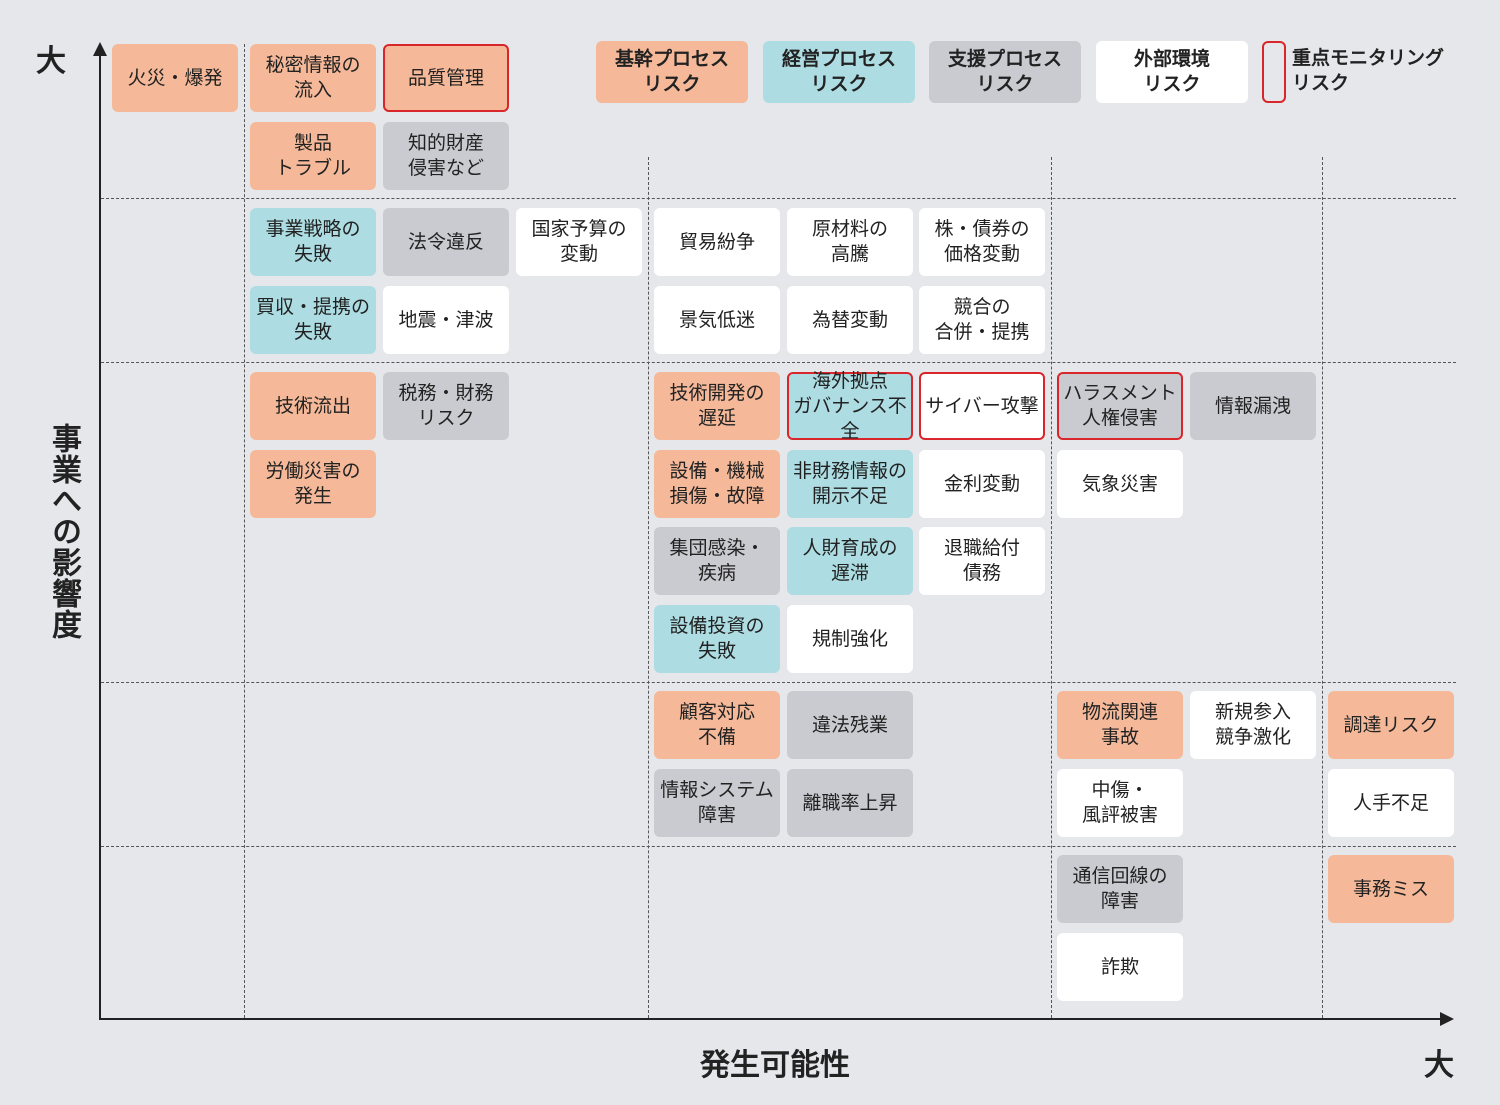 The width and height of the screenshot is (1500, 1105). Describe the element at coordinates (313, 320) in the screenshot. I see `risk-item: 買収・提携の 失敗` at that location.